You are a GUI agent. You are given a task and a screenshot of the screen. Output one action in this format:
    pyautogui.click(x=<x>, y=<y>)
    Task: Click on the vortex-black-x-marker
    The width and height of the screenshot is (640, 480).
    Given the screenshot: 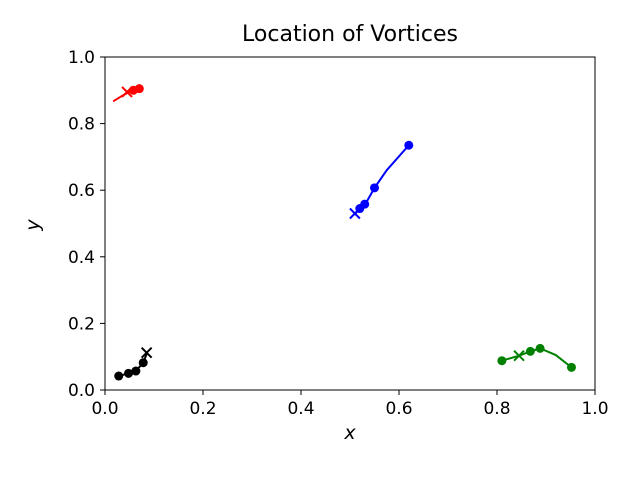 What is the action you would take?
    pyautogui.click(x=146, y=352)
    